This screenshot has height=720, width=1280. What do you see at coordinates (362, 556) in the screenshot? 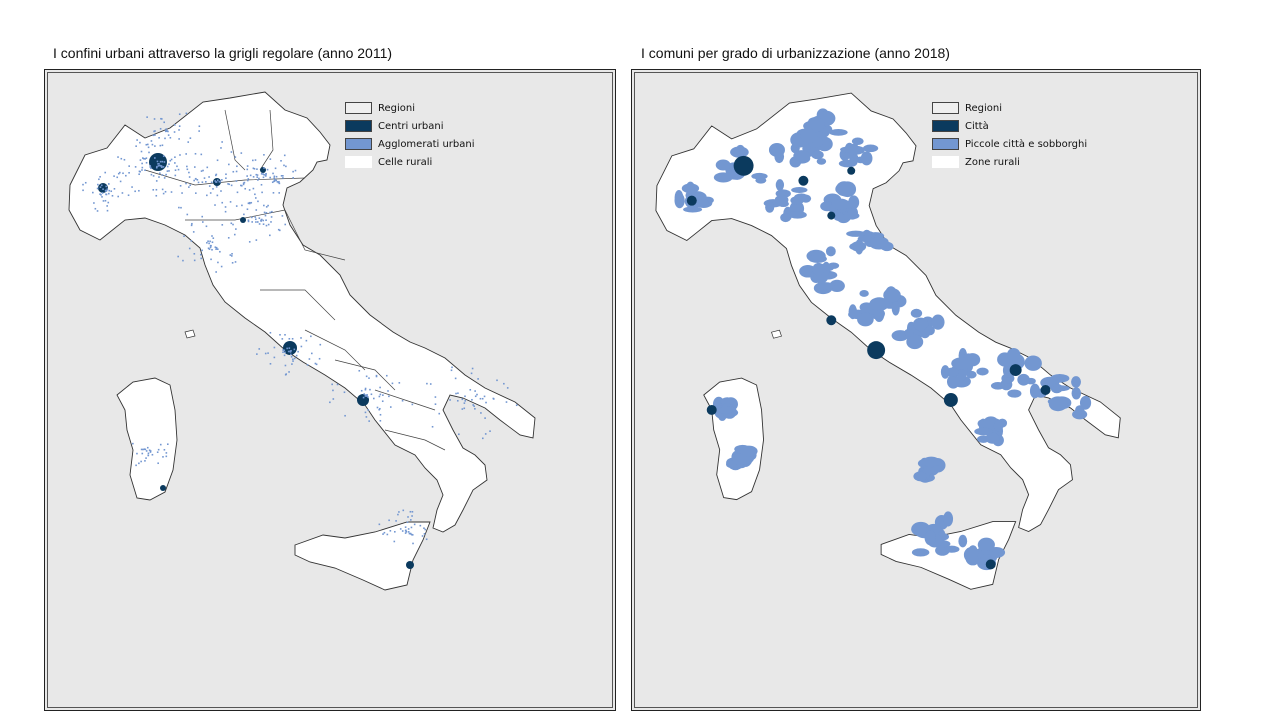
I see `sicily-shape` at bounding box center [362, 556].